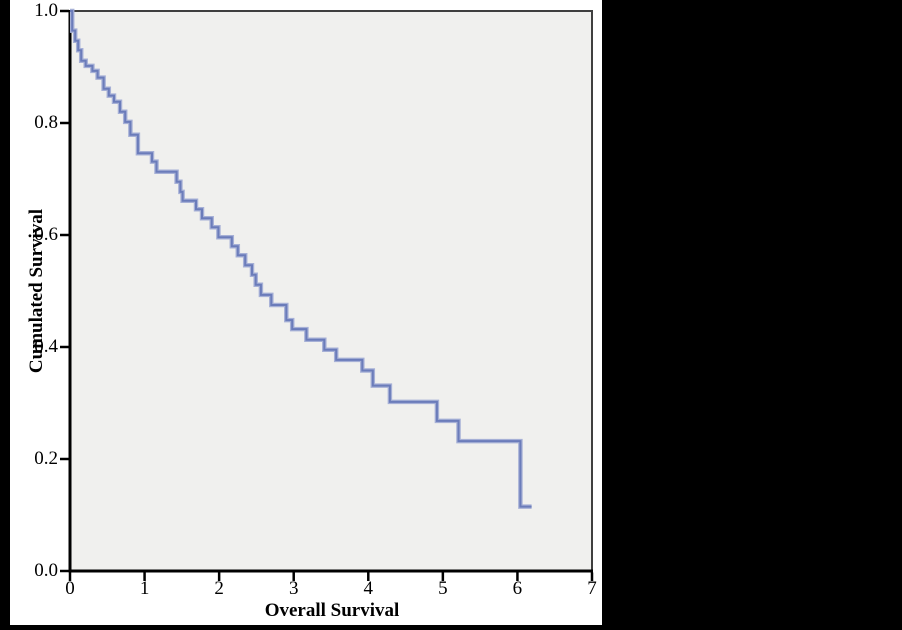 This screenshot has width=902, height=630. I want to click on x-axis-title: Overall Survival, so click(332, 610).